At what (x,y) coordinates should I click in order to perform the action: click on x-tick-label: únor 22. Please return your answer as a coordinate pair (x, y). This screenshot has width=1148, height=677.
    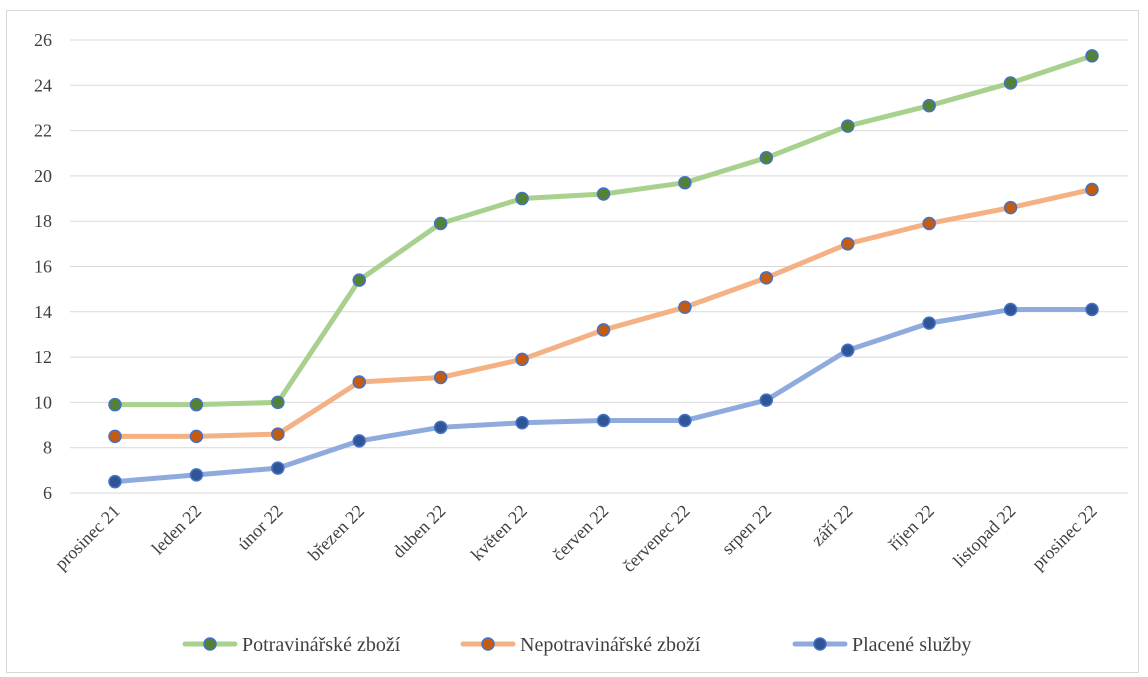
    Looking at the image, I should click on (259, 527).